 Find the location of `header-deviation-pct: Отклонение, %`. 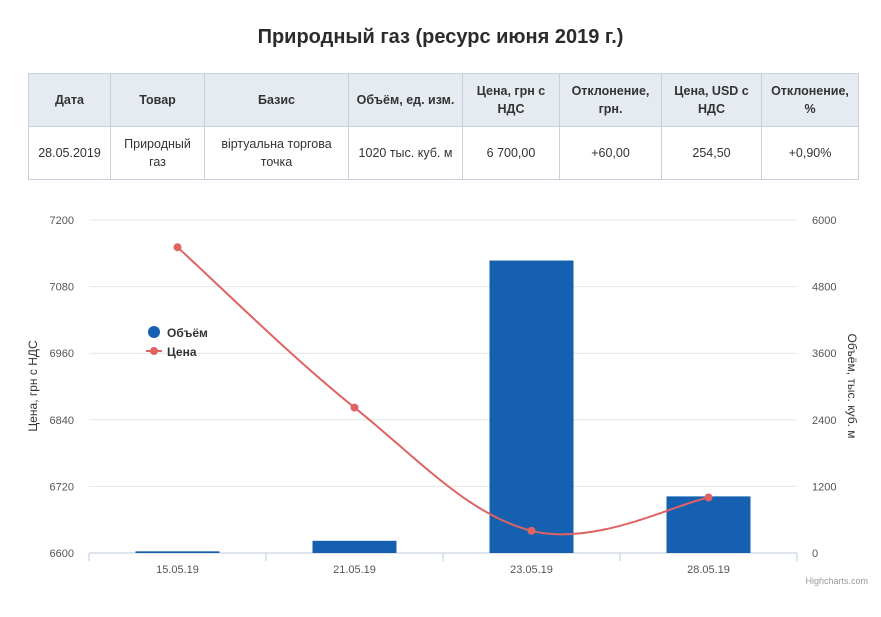

header-deviation-pct: Отклонение, % is located at coordinates (810, 100).